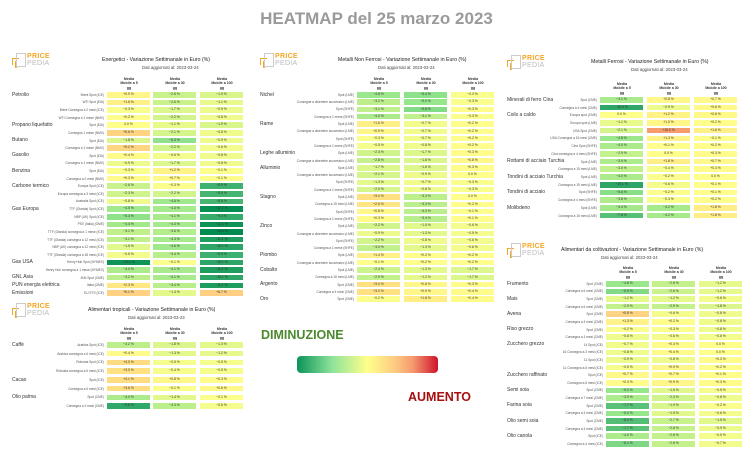  Describe the element at coordinates (627, 421) in the screenshot. I see `heatmap-cell: −8.0 %` at that location.